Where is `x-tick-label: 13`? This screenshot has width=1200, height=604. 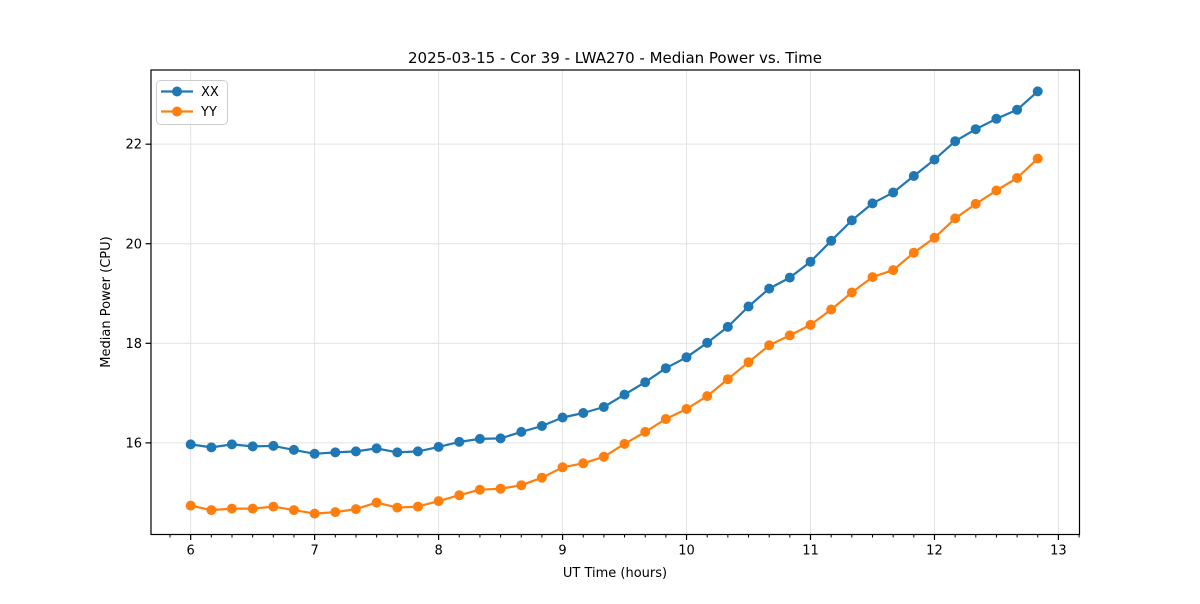
x-tick-label: 13 is located at coordinates (1058, 551).